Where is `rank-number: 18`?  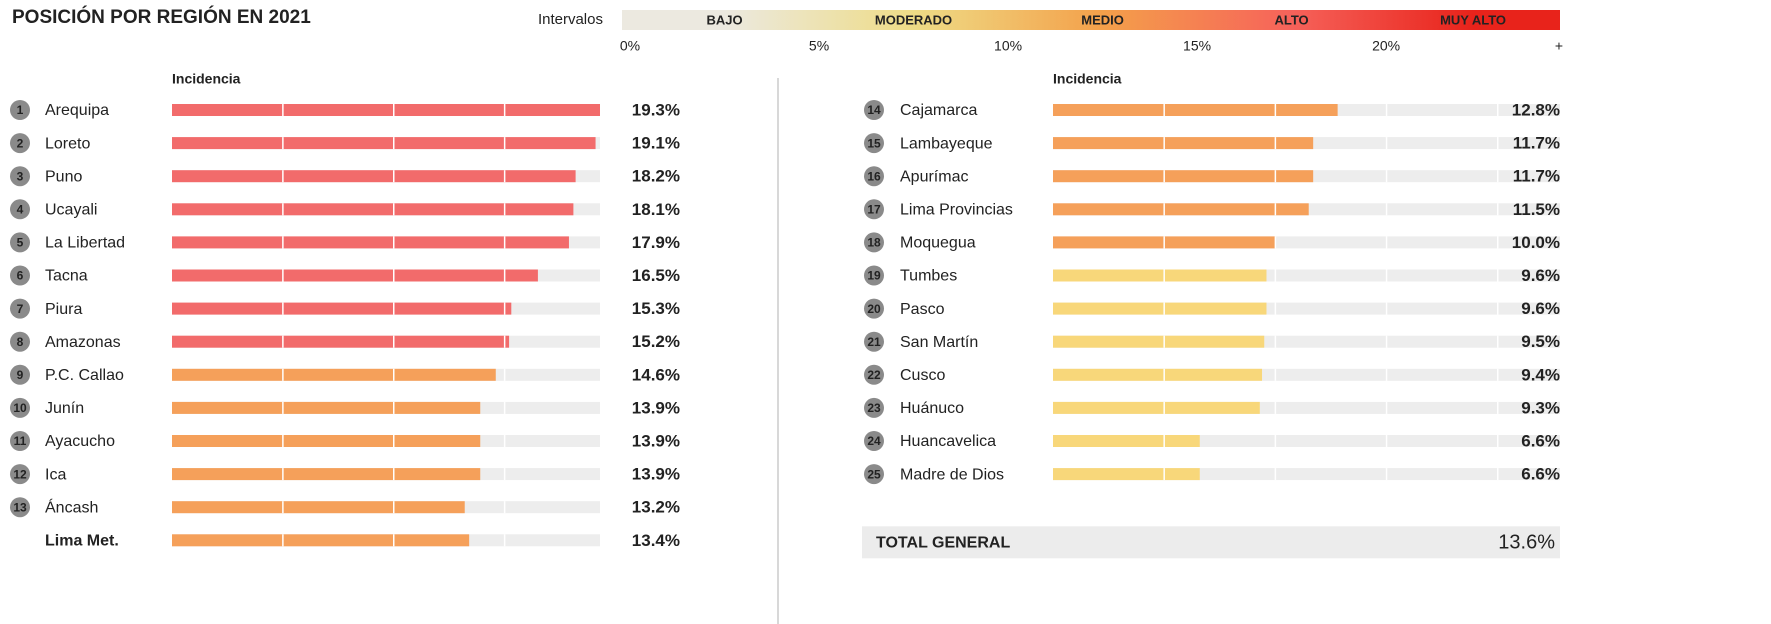 rank-number: 18 is located at coordinates (874, 243).